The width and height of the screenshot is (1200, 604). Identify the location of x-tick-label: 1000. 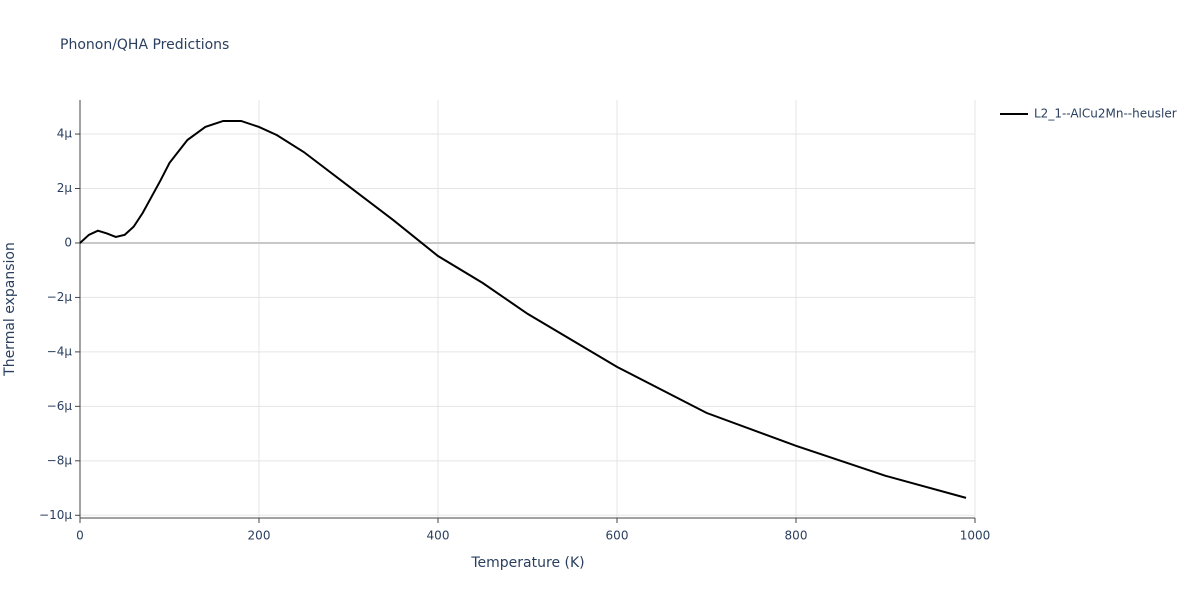
(975, 536).